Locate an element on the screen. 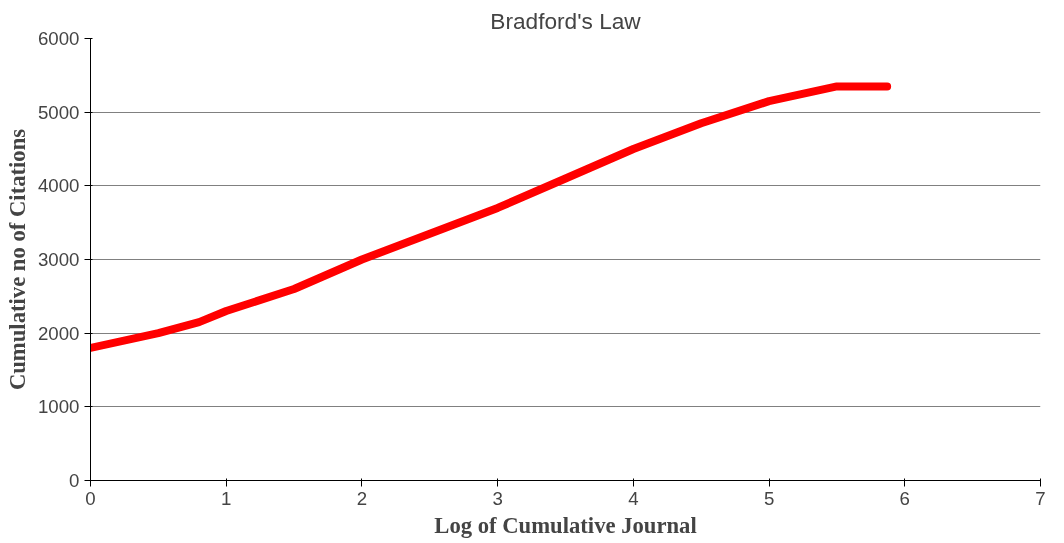 This screenshot has width=1064, height=543. x-axis-title: Log of Cumulative Journal is located at coordinates (565, 525).